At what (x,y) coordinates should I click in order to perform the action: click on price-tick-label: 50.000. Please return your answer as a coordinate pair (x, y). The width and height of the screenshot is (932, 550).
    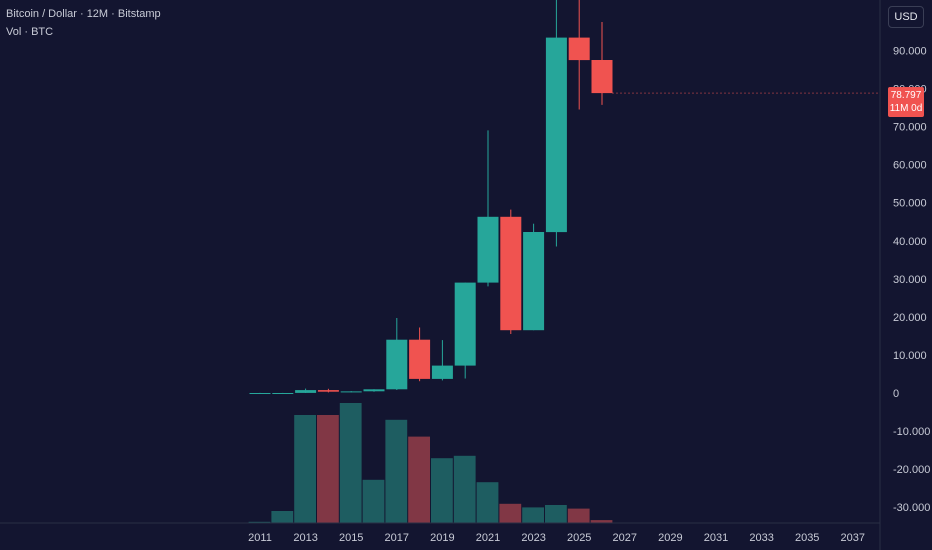
    Looking at the image, I should click on (910, 204).